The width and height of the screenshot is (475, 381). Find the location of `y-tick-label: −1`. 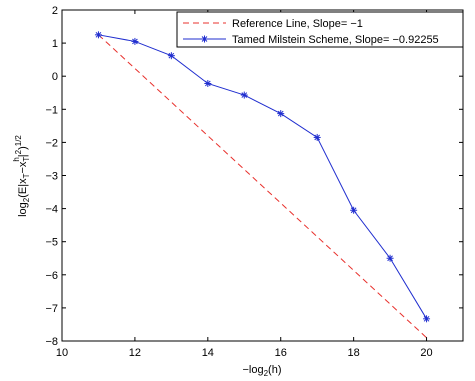

y-tick-label: −1 is located at coordinates (51, 110).